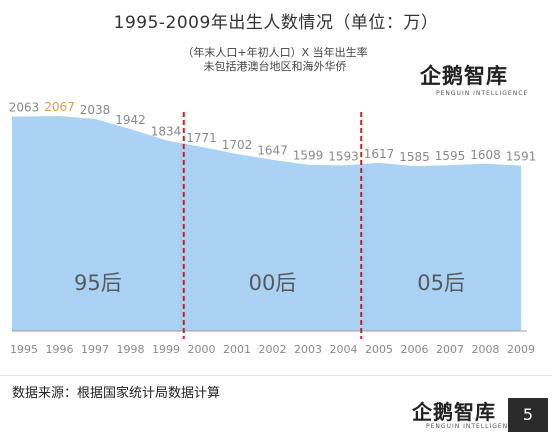 This screenshot has width=552, height=438. I want to click on data-label: 2067, so click(59, 107).